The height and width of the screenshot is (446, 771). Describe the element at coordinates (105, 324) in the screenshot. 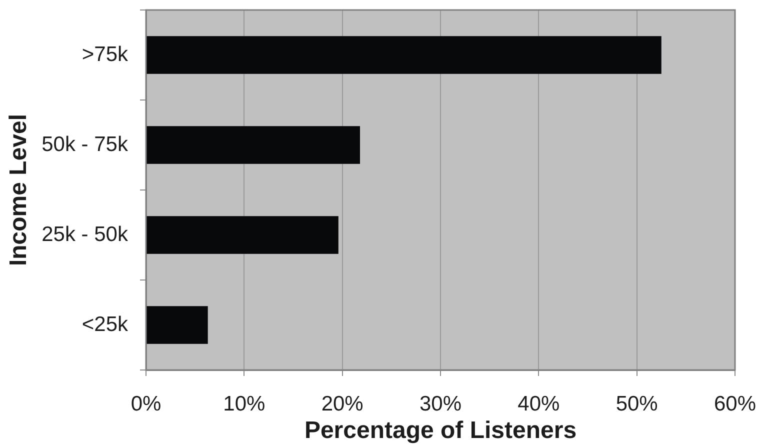

I see `y-tick-label: <25k` at that location.